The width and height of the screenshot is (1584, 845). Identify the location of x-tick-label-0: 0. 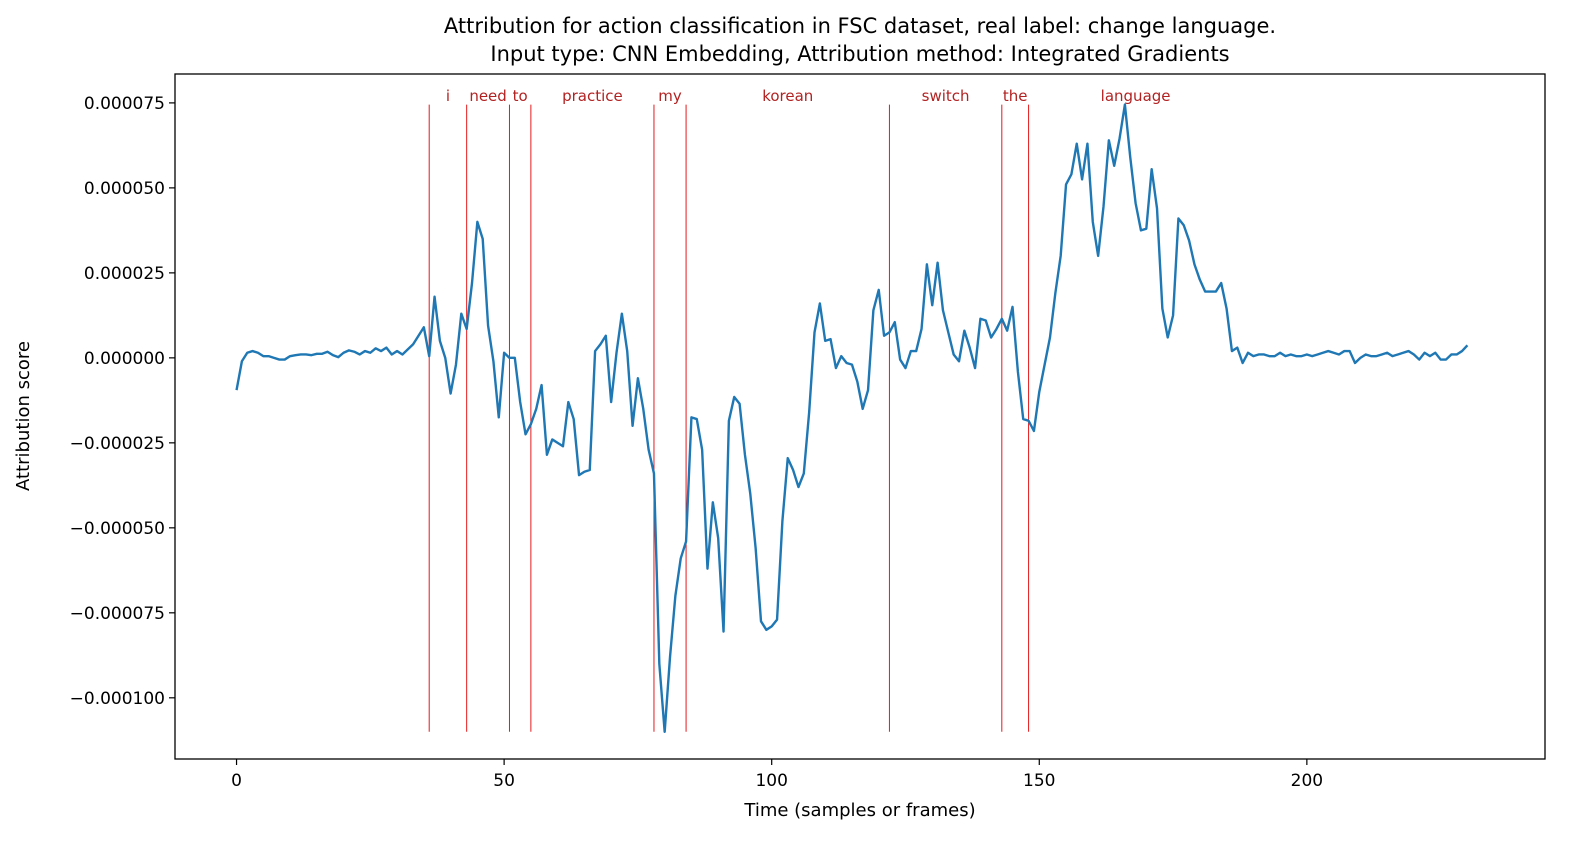
(236, 781).